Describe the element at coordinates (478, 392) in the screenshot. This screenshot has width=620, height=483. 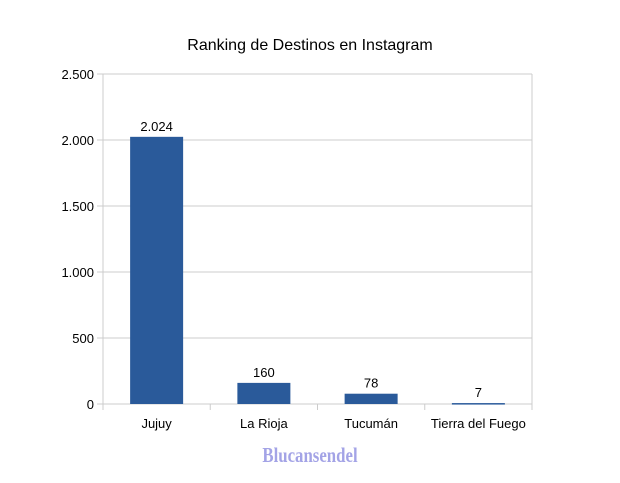
I see `data-label: 7` at that location.